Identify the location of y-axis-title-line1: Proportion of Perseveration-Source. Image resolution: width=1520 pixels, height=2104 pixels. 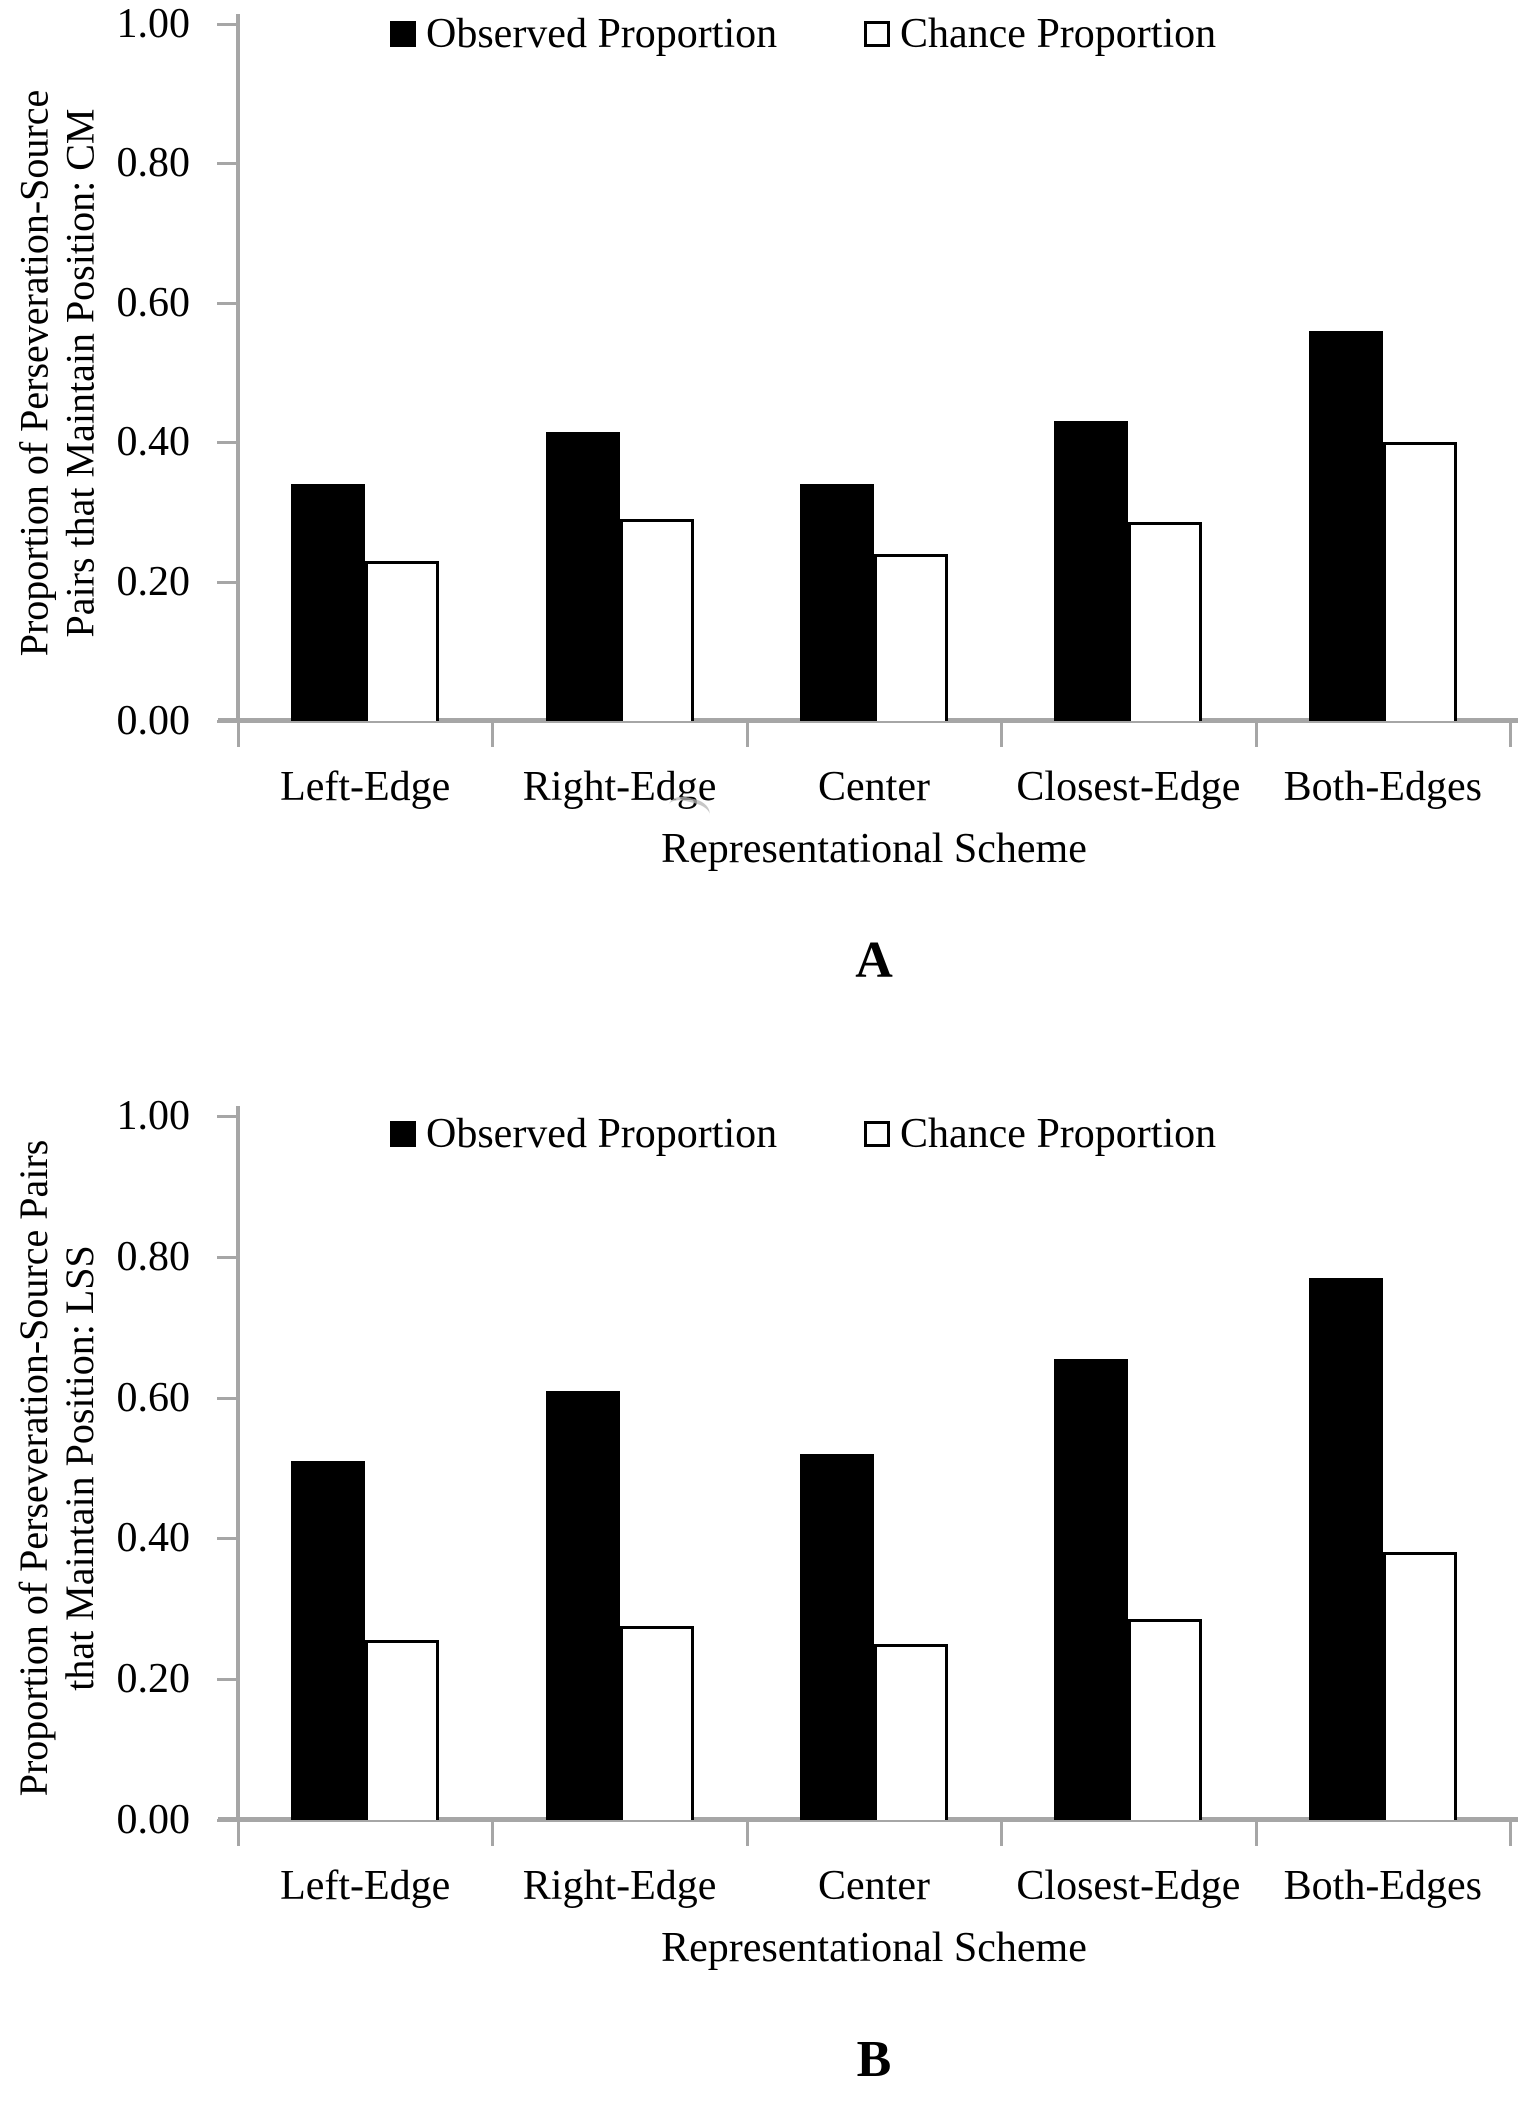
(33, 372).